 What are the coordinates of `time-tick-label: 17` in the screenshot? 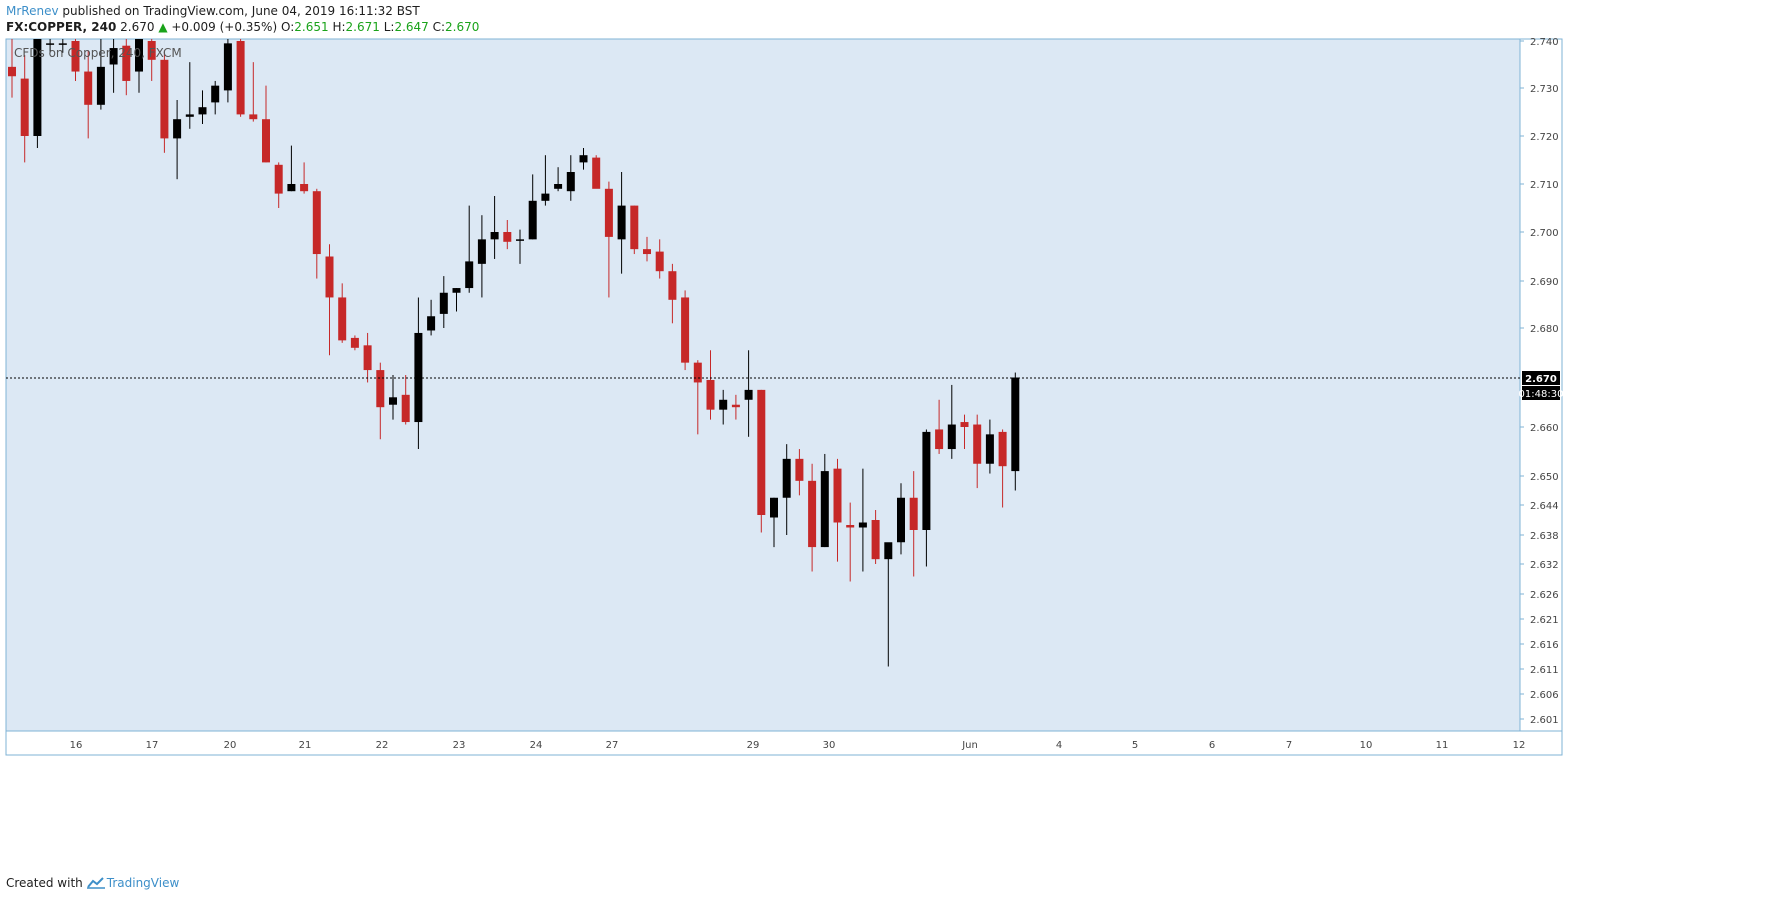 It's located at (152, 745).